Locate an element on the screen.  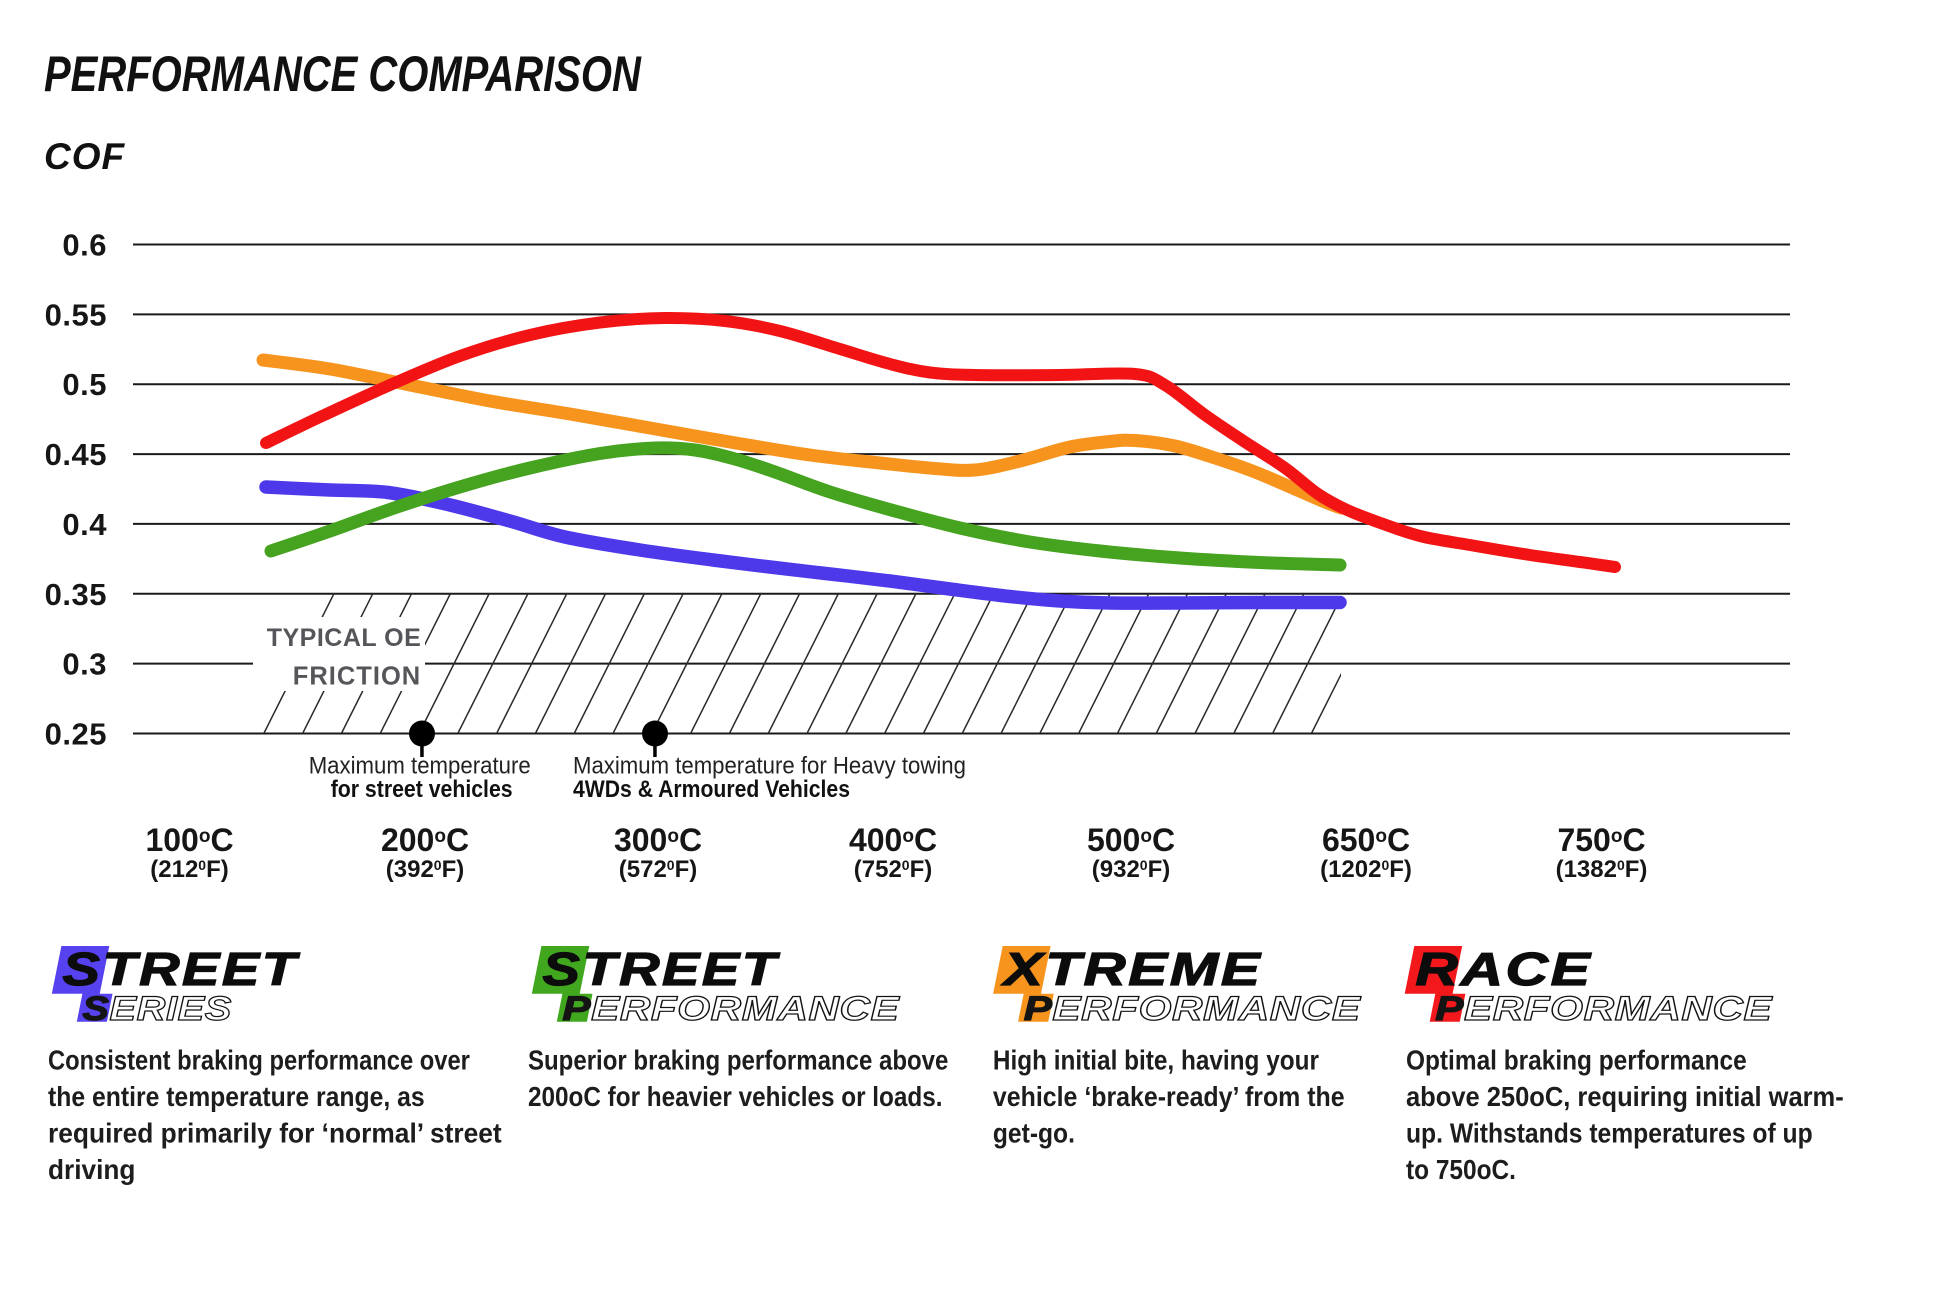
svg-text: driving is located at coordinates (91, 1169).